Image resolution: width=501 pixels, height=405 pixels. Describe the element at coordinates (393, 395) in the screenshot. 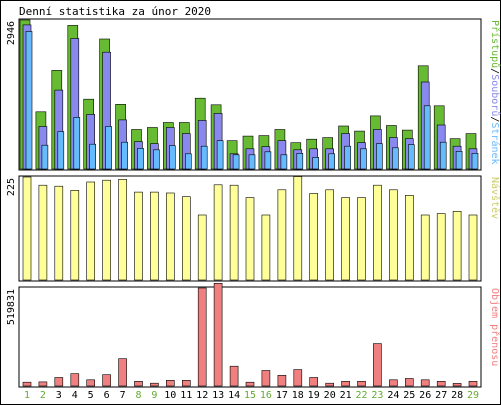

I see `x-tick-label: 24` at that location.